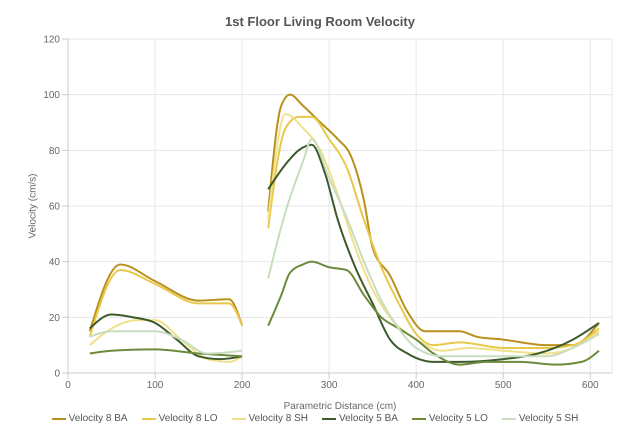 The image size is (640, 438). What do you see at coordinates (57, 374) in the screenshot?
I see `y-tick-label: 0` at bounding box center [57, 374].